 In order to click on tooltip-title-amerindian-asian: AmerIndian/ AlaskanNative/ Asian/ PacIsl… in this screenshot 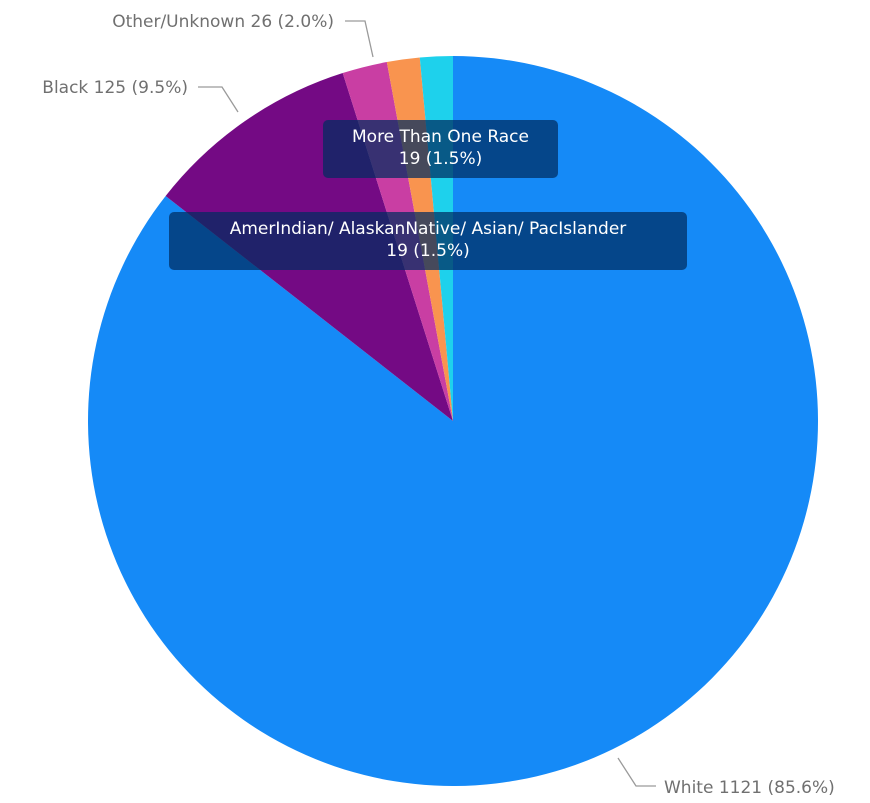, I will do `click(428, 229)`.